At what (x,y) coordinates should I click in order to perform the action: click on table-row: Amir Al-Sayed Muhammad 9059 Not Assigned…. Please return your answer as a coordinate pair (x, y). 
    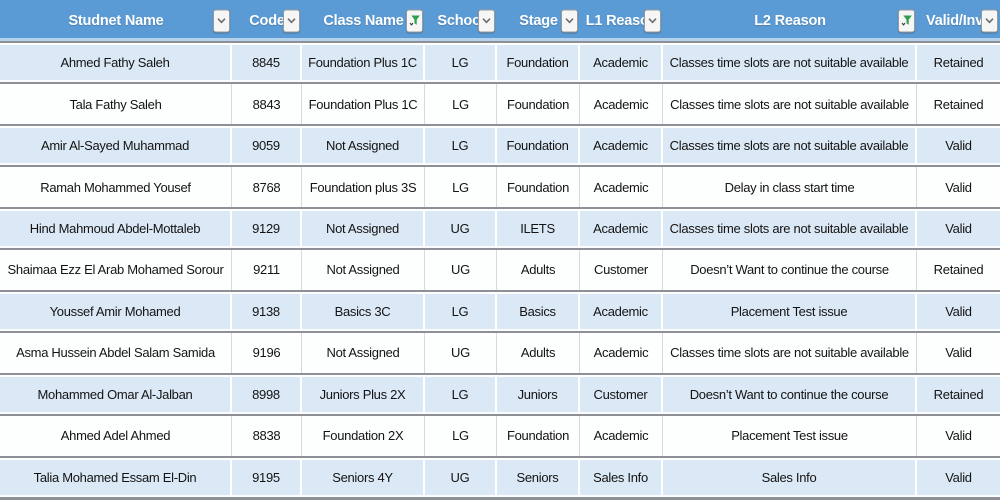
    Looking at the image, I should click on (500, 144).